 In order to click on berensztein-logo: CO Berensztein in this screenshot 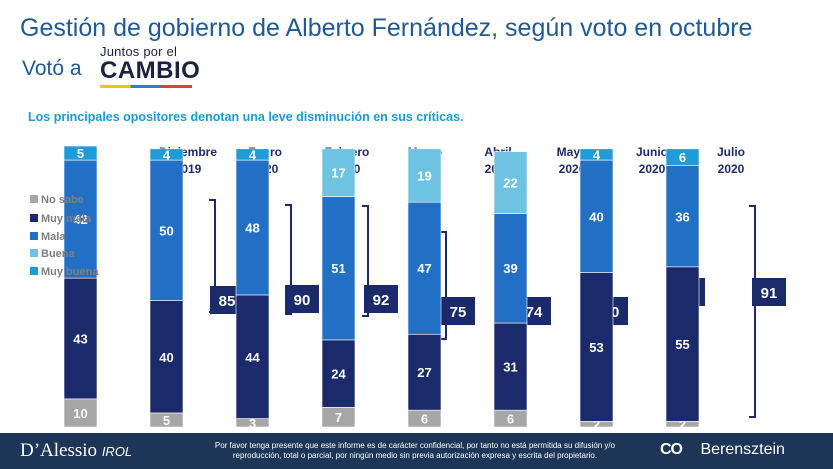, I will do `click(722, 450)`.